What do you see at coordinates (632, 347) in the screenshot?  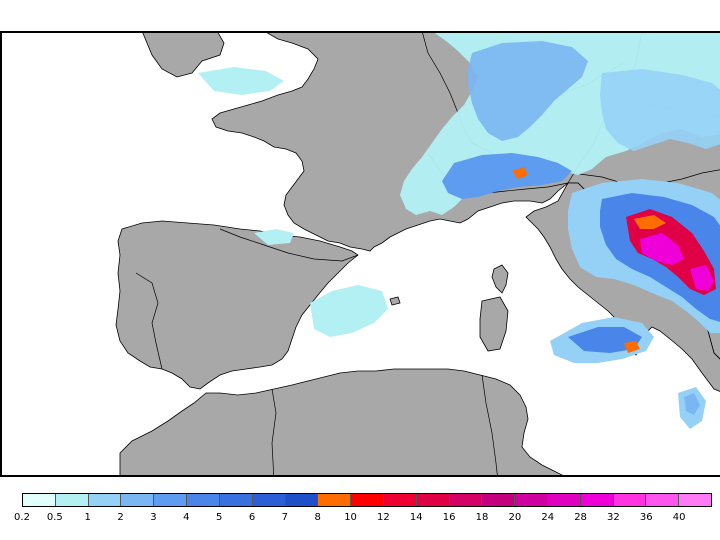 I see `precip-sicily-core` at bounding box center [632, 347].